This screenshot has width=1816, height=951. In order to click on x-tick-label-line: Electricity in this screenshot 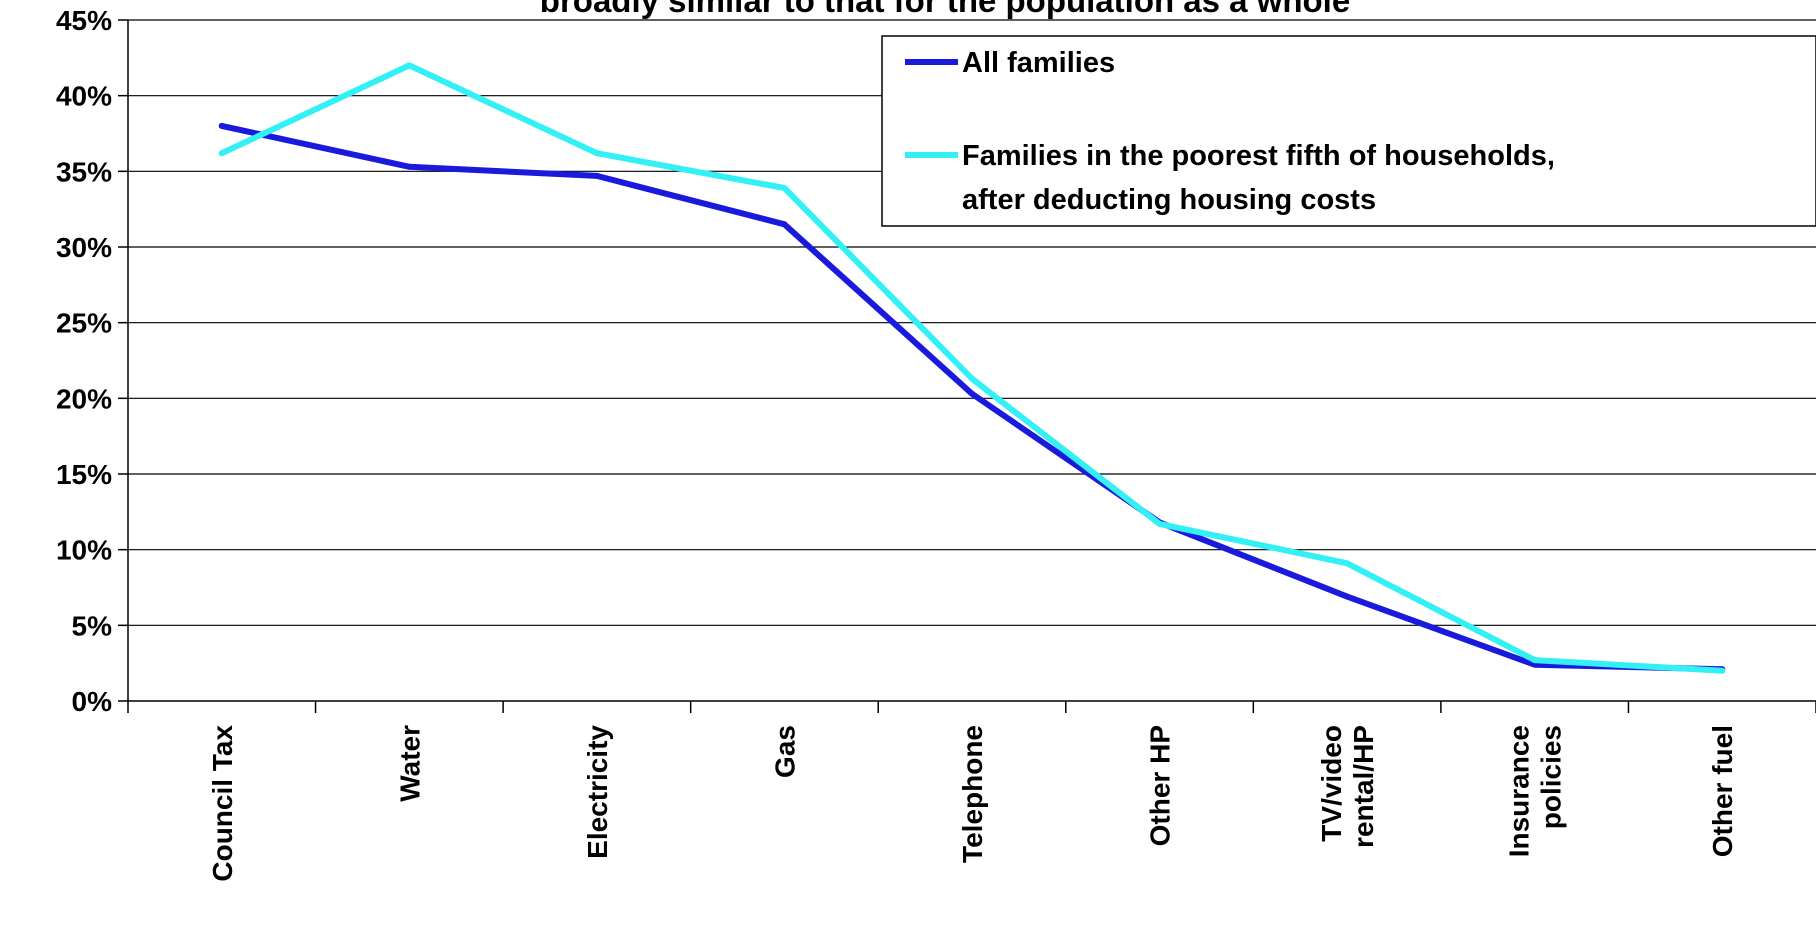, I will do `click(597, 792)`.